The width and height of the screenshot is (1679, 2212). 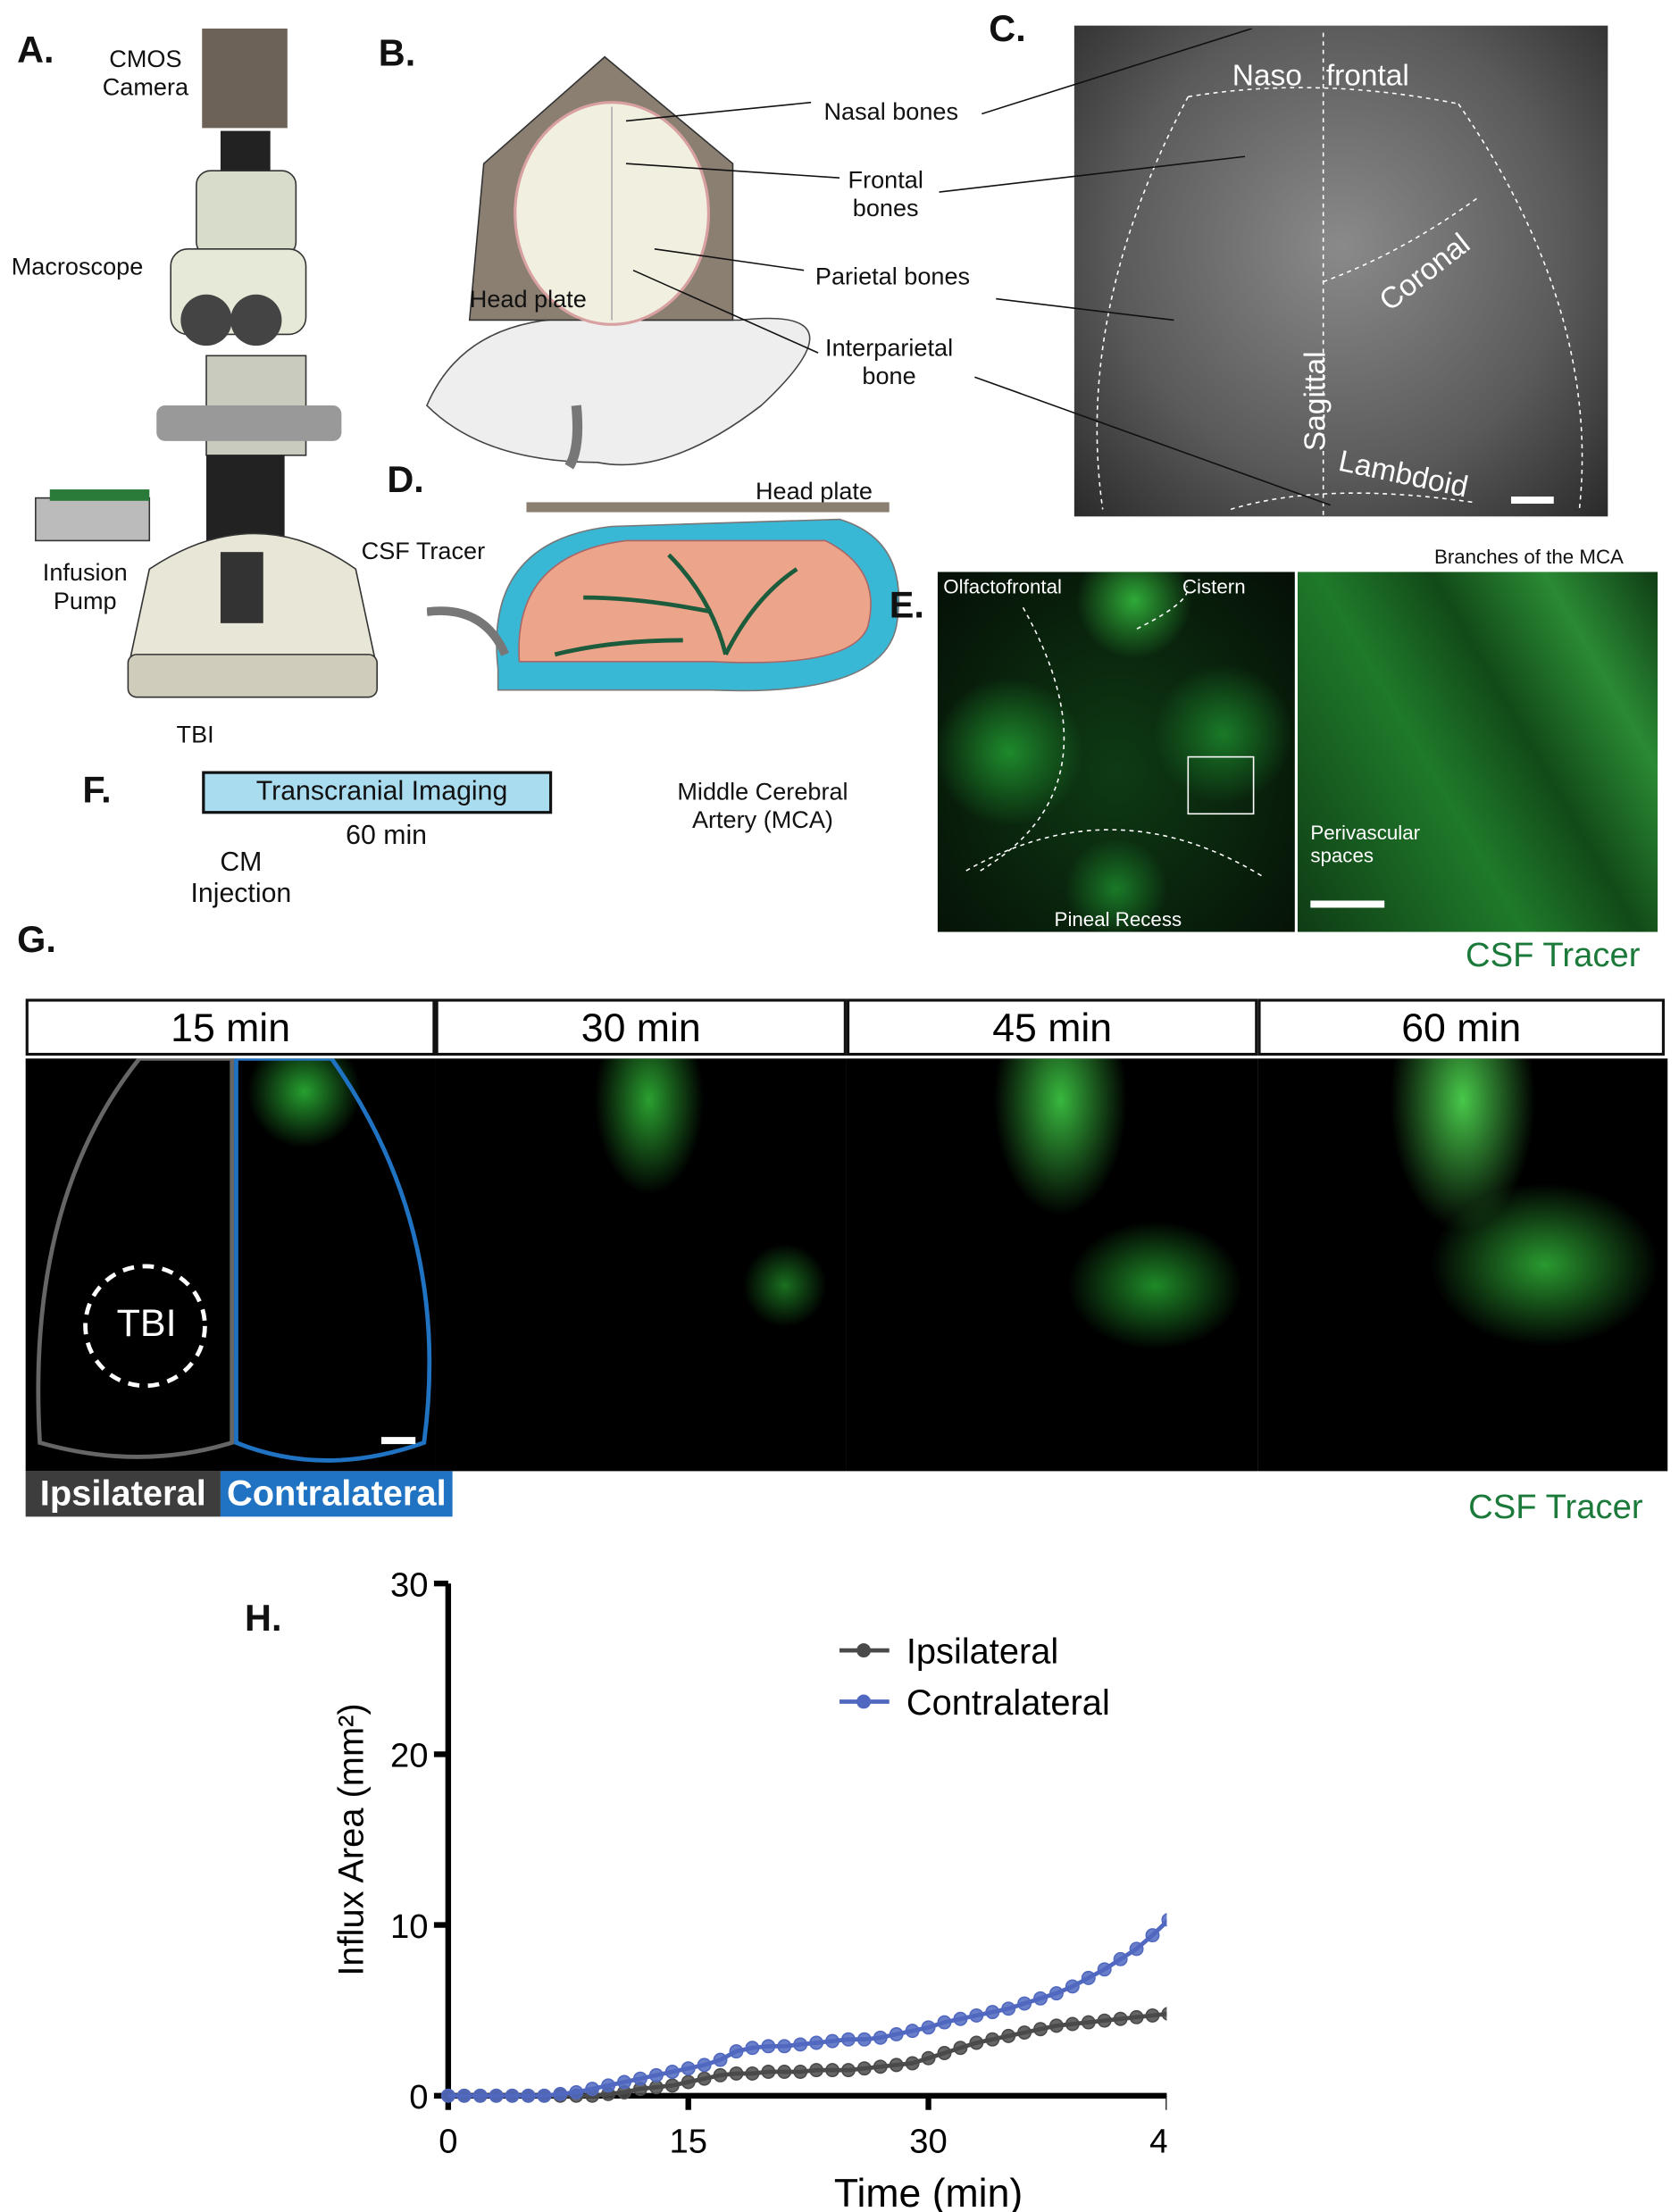 I want to click on label-tbi-site: TBI, so click(x=147, y=1323).